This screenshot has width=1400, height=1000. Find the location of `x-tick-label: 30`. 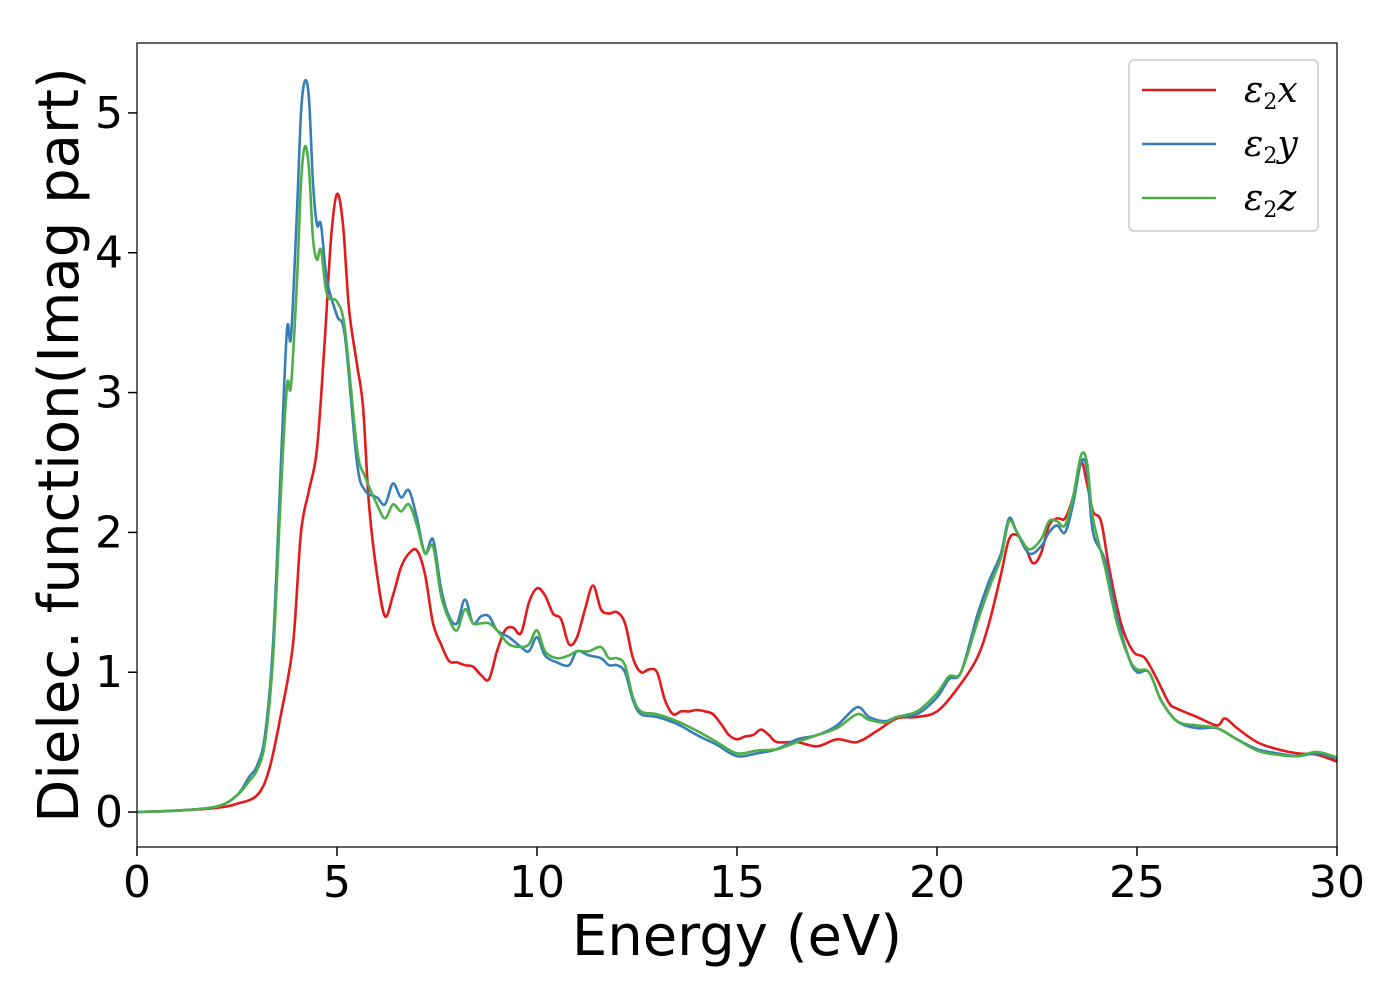

x-tick-label: 30 is located at coordinates (1337, 882).